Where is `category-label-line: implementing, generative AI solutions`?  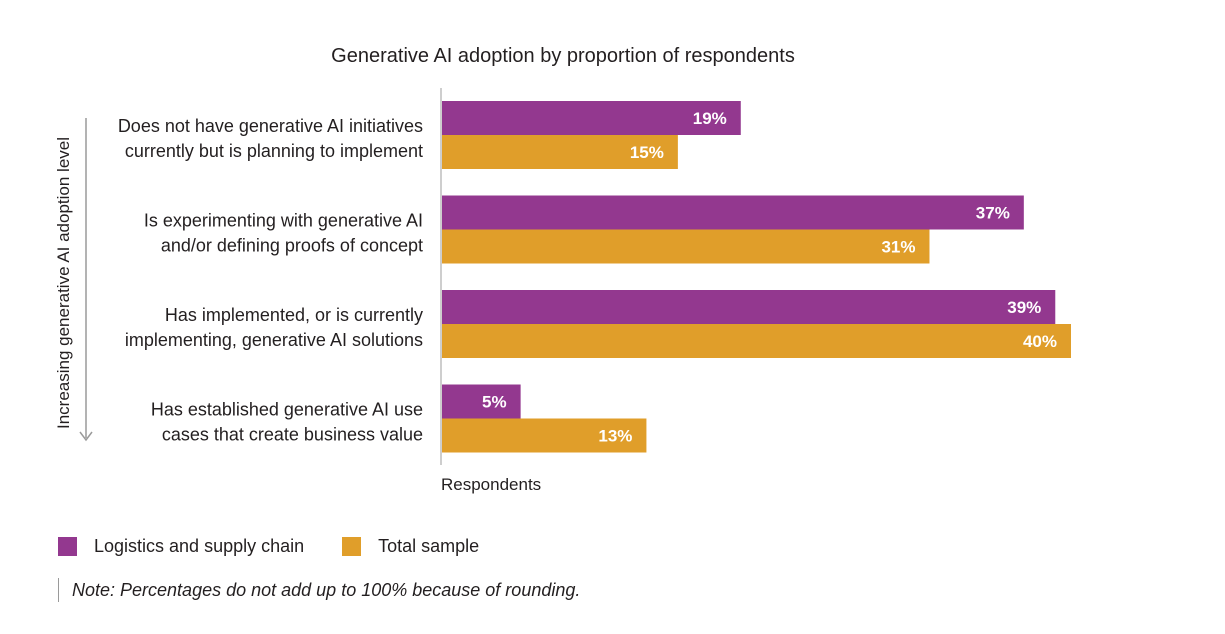
category-label-line: implementing, generative AI solutions is located at coordinates (274, 340).